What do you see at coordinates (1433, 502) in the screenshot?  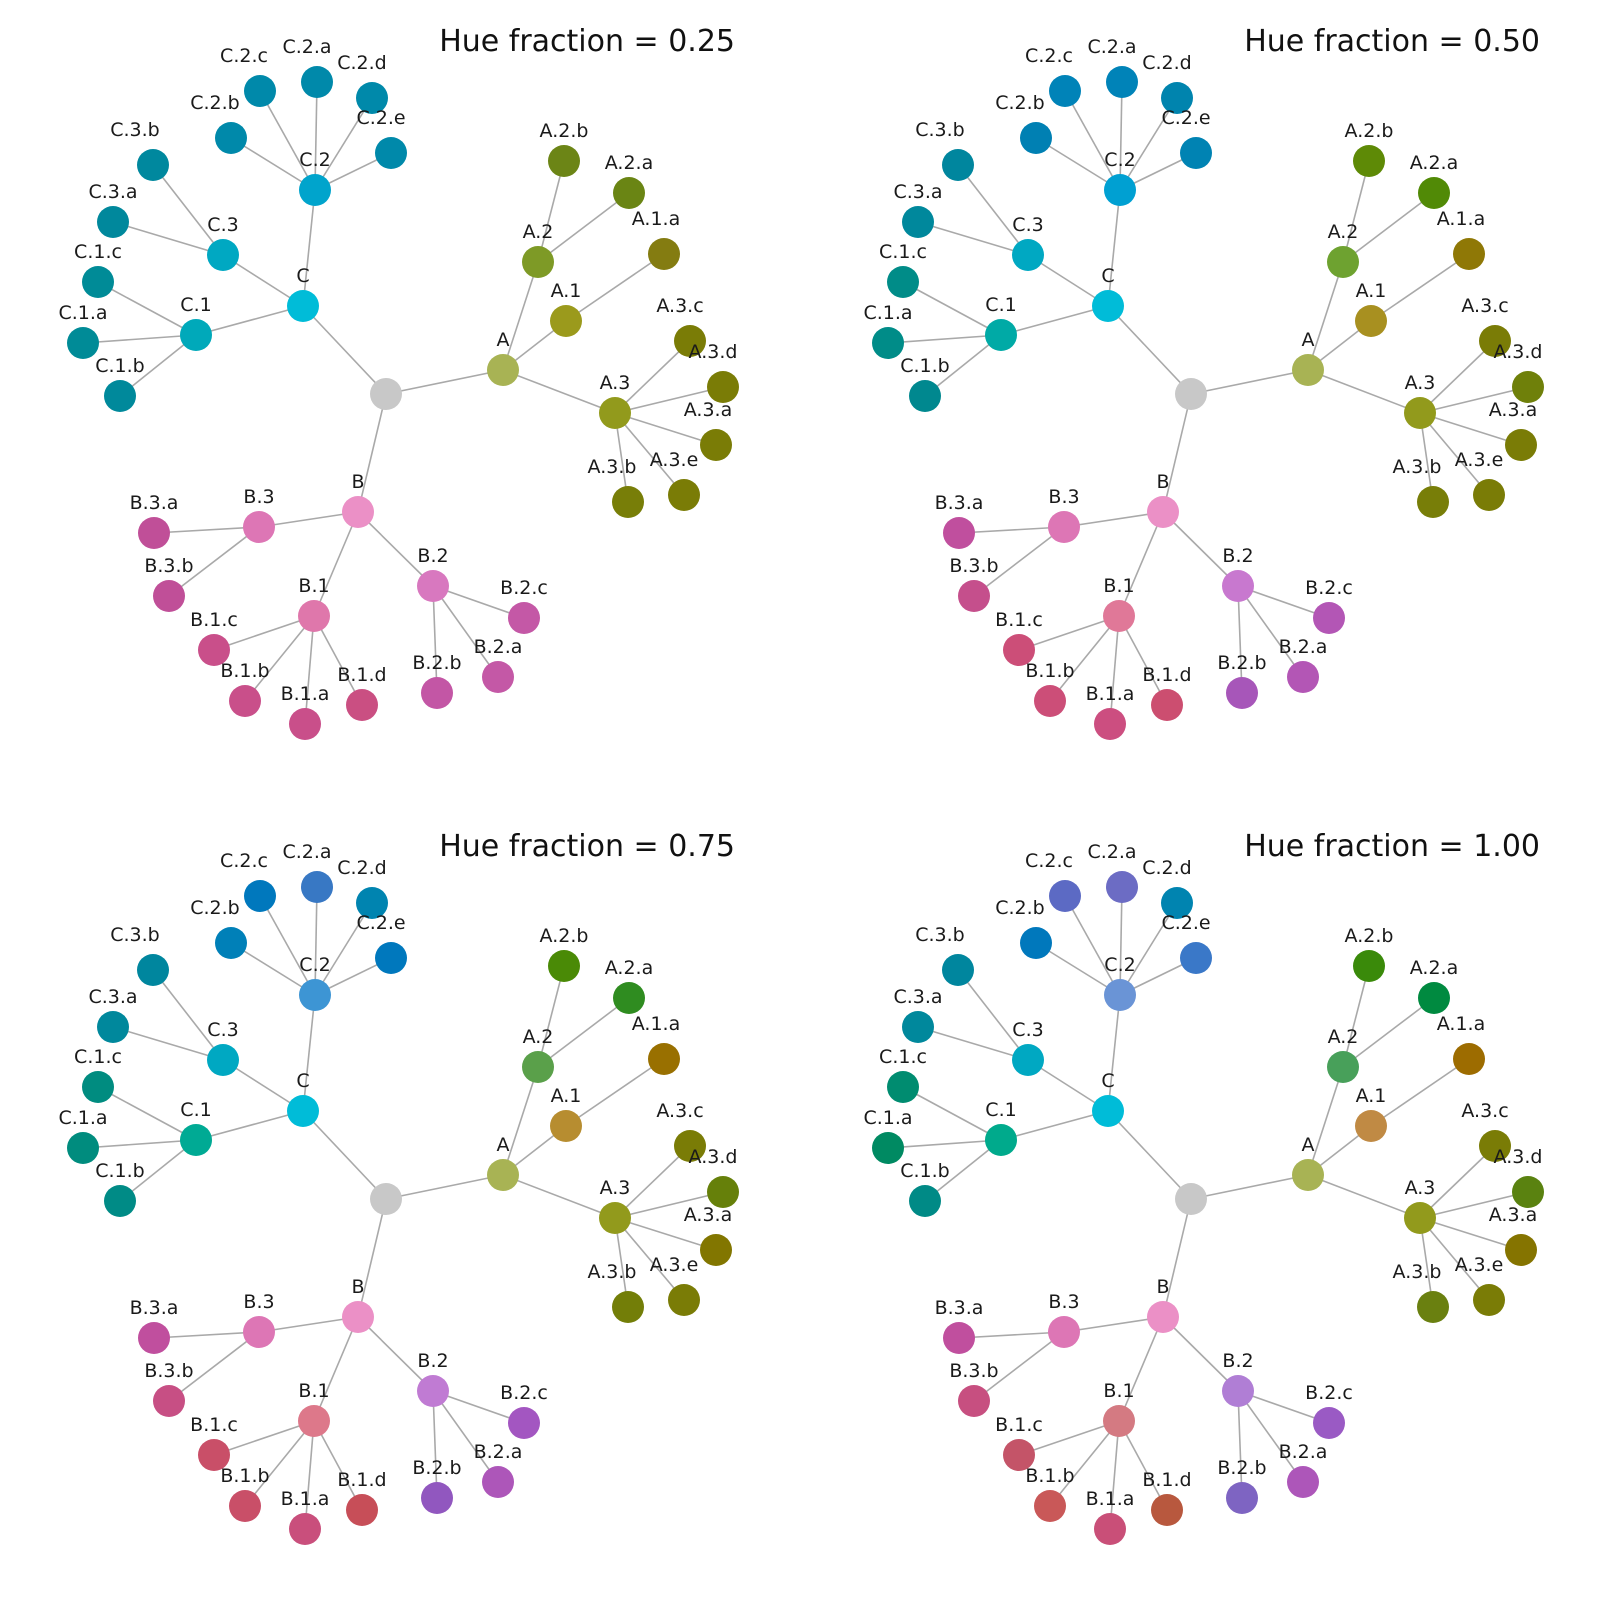 I see `node-a-3-b` at bounding box center [1433, 502].